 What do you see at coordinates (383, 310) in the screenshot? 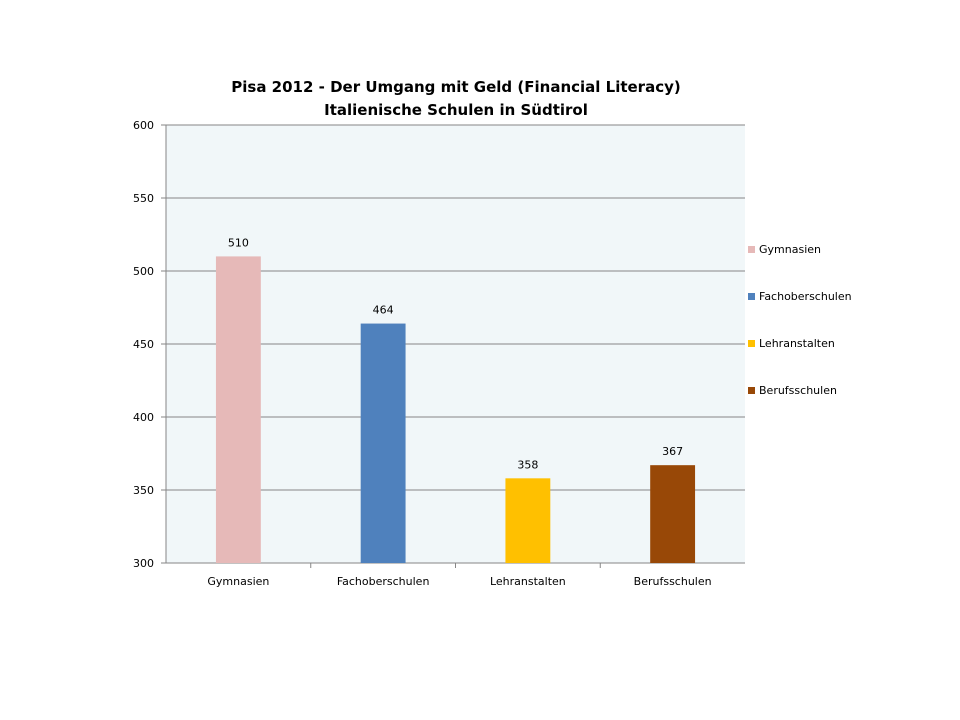
I see `data-label: 464` at bounding box center [383, 310].